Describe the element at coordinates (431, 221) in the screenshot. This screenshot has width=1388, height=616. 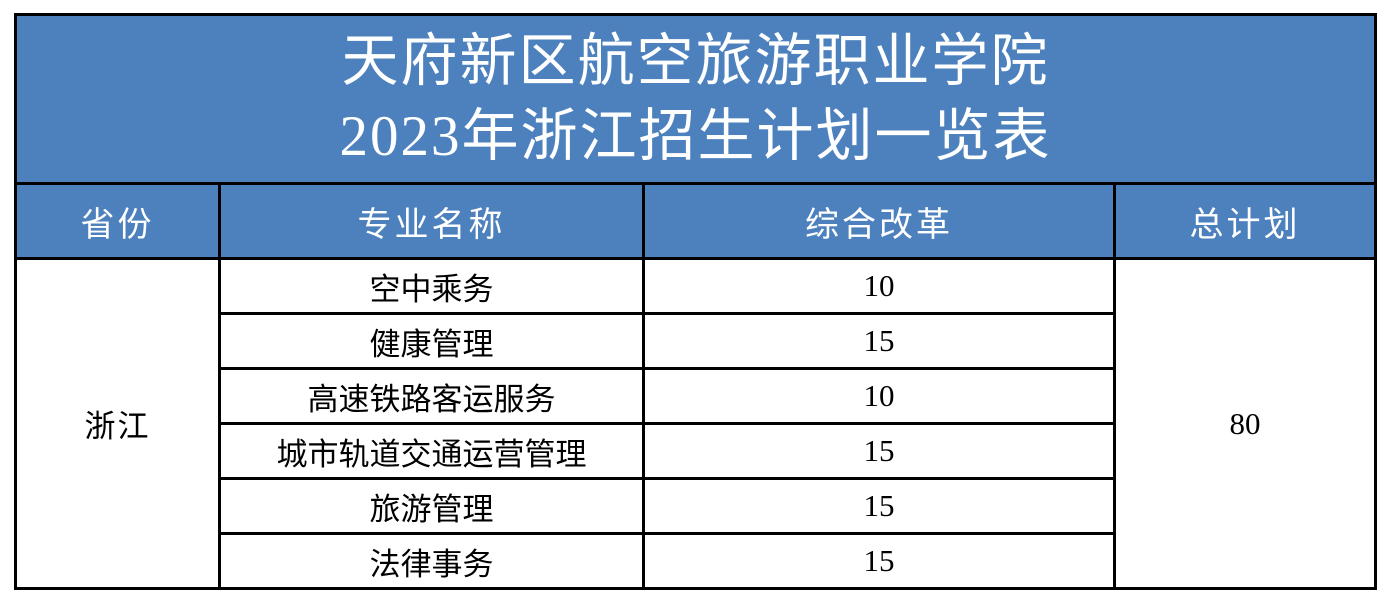
I see `column-header-major: 专业名称` at that location.